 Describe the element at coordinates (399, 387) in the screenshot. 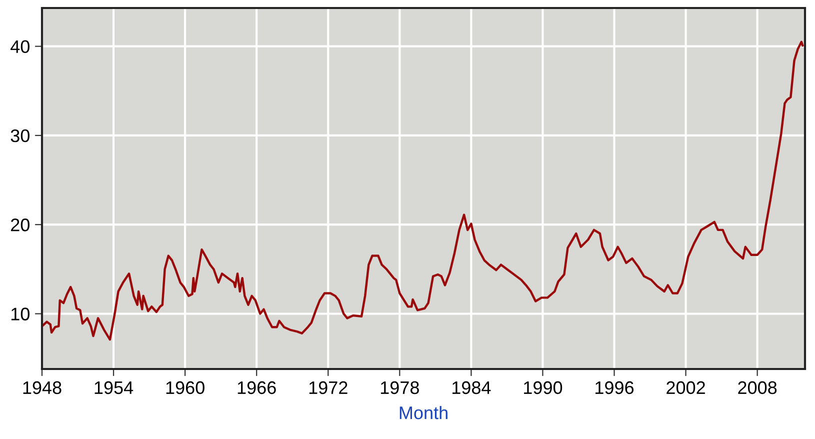

I see `x-tick-label: 1978` at that location.